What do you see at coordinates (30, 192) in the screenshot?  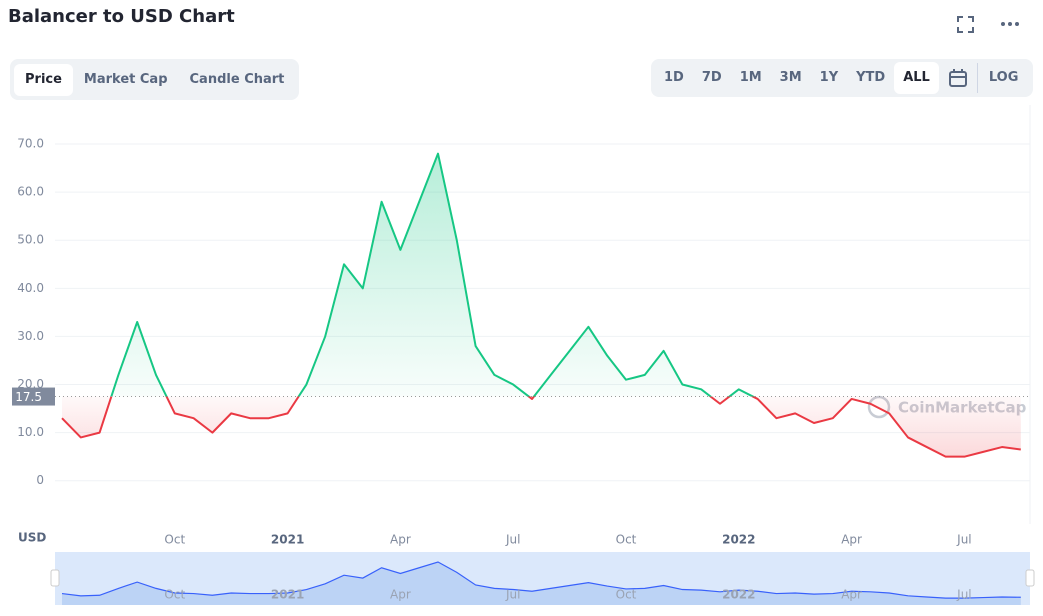 I see `y-tick-label: 60.0` at bounding box center [30, 192].